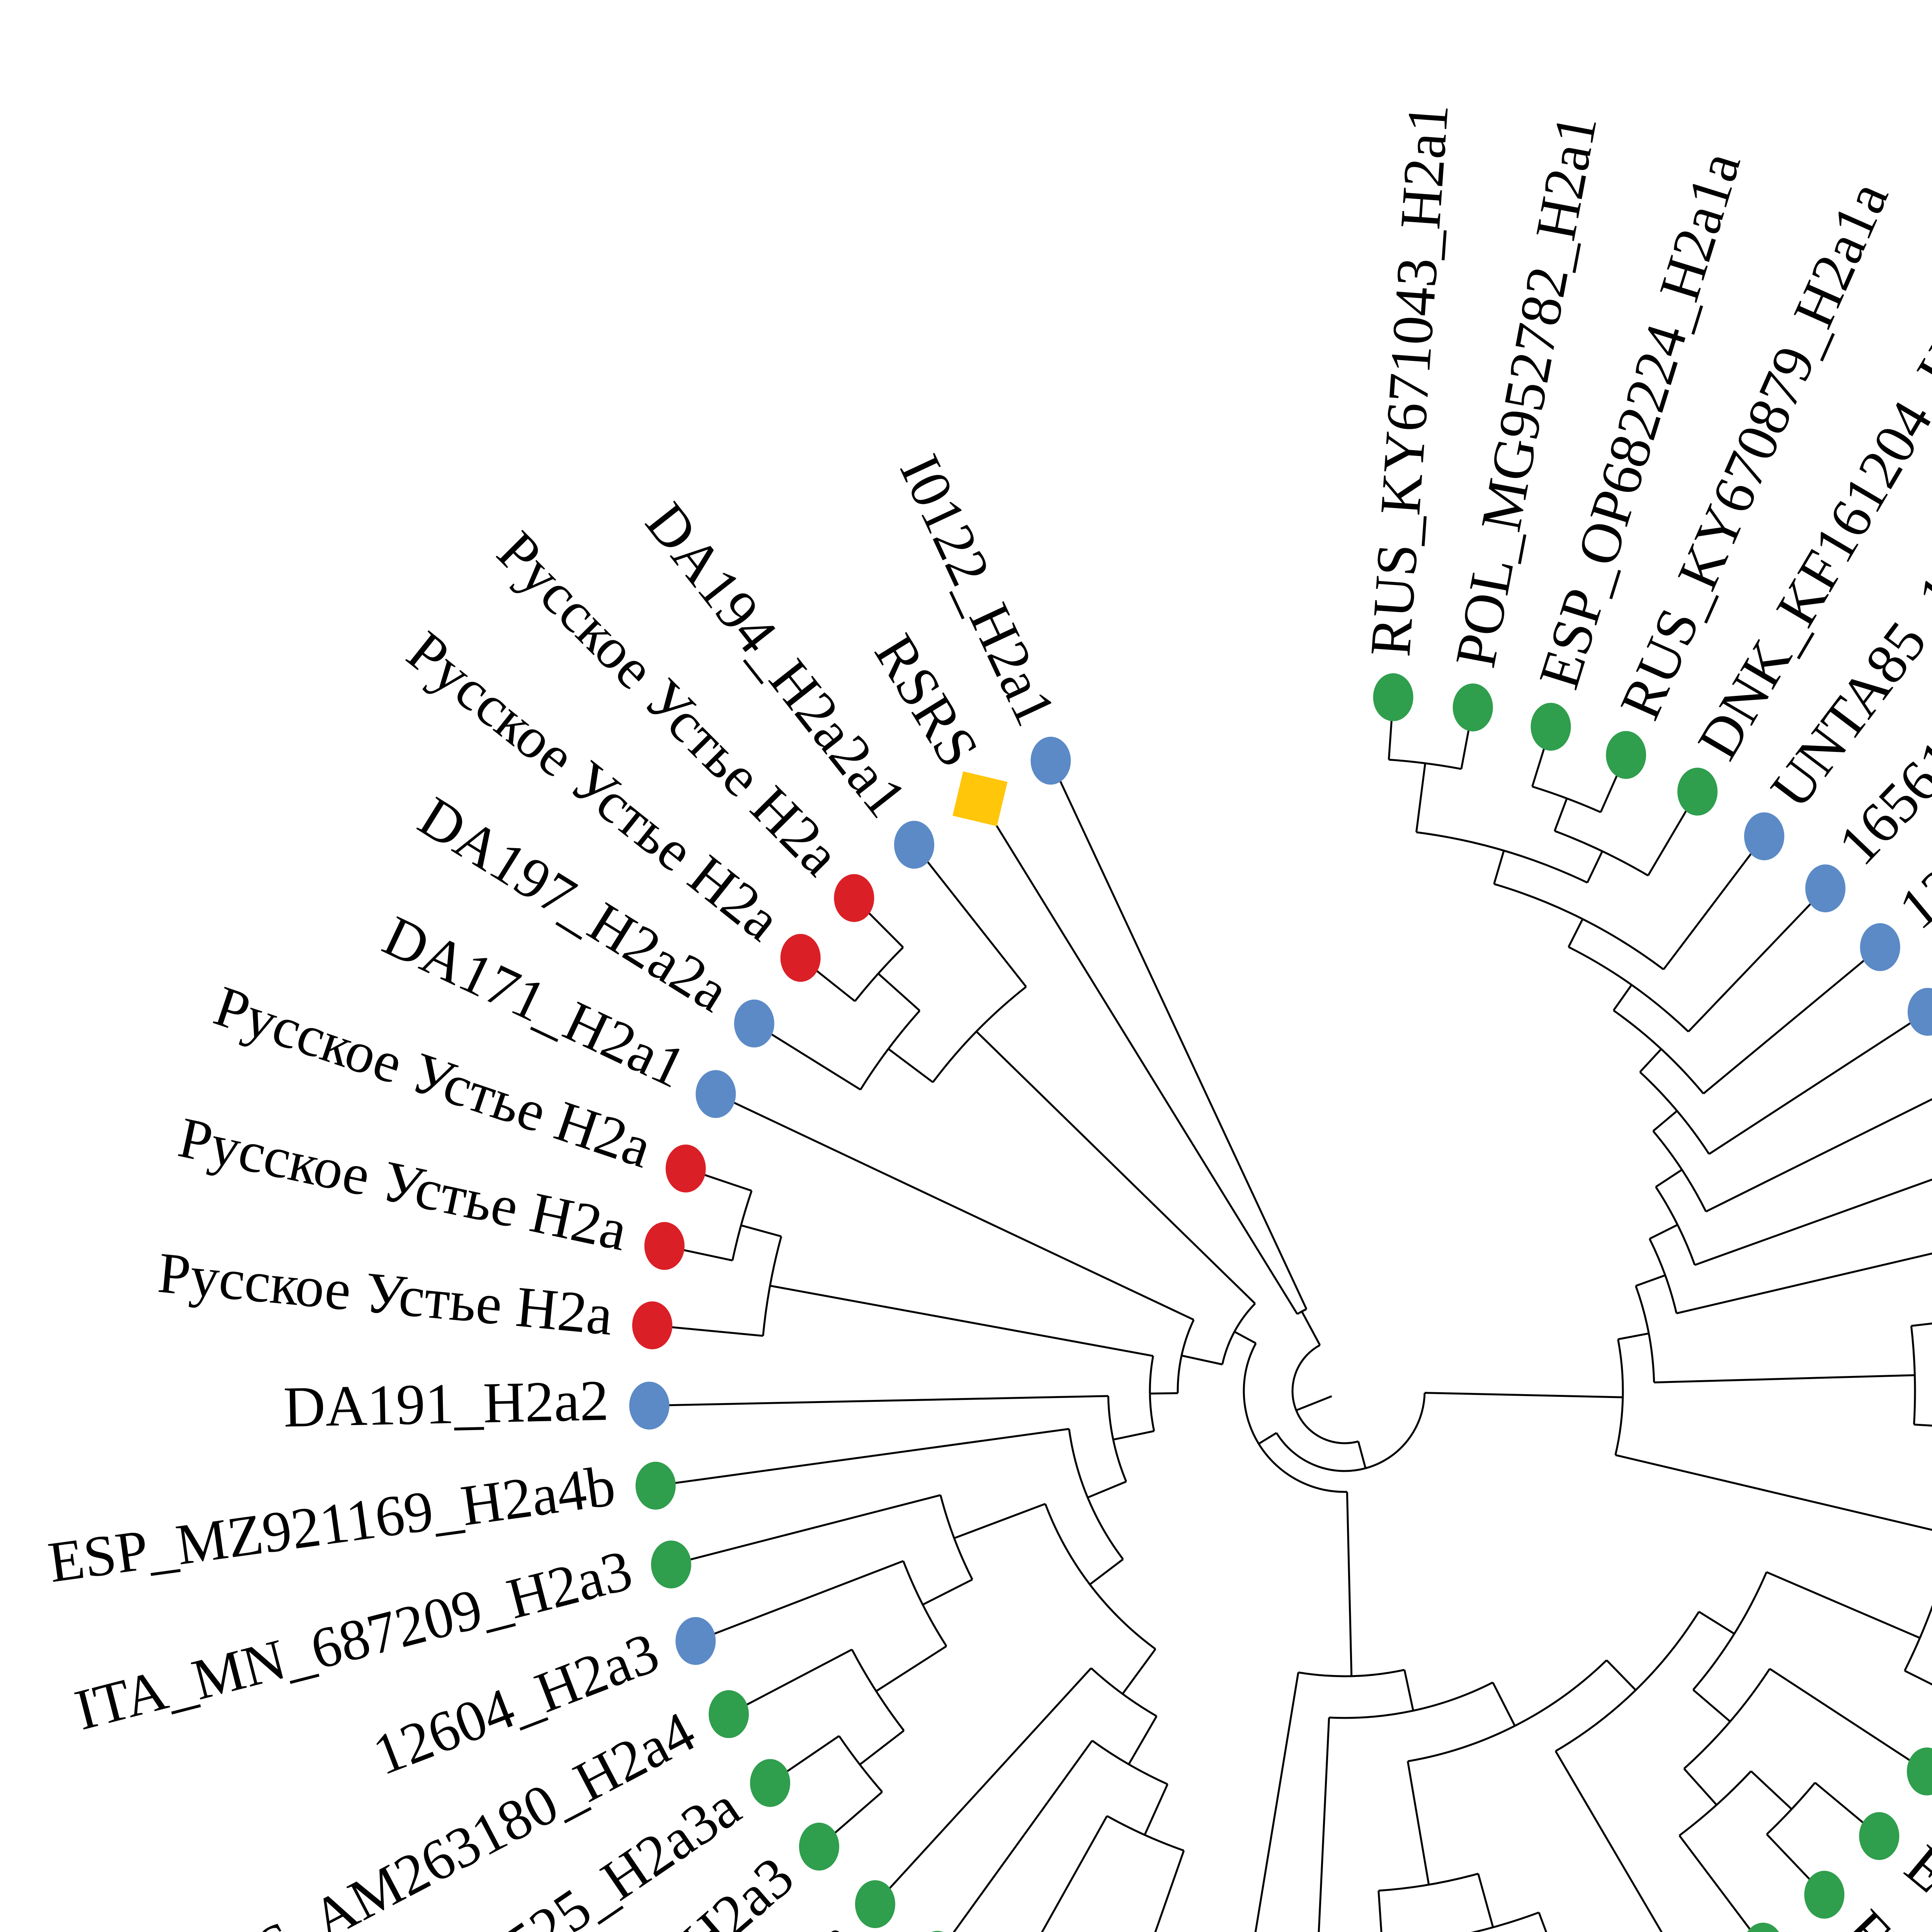 The height and width of the screenshot is (1932, 1932). What do you see at coordinates (1883, 1915) in the screenshot?
I see `tip-label: FRA_JQ324651_H2a5a1` at bounding box center [1883, 1915].